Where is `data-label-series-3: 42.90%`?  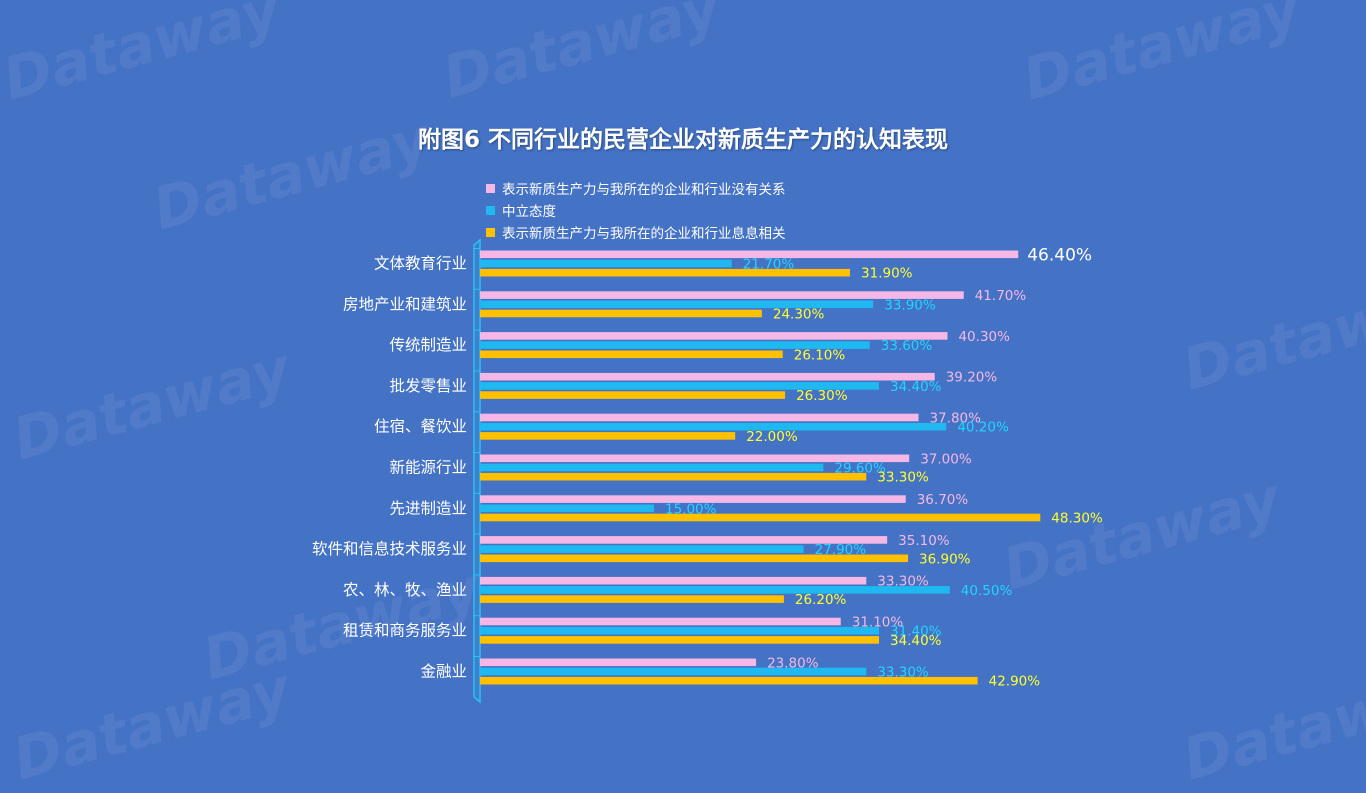
data-label-series-3: 42.90% is located at coordinates (1015, 682).